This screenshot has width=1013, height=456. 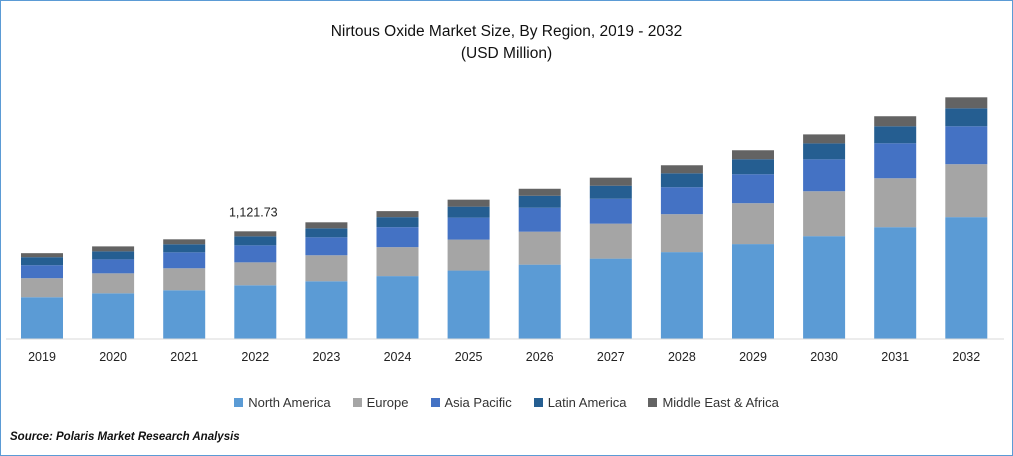 What do you see at coordinates (397, 222) in the screenshot?
I see `bar-segment-latin-america-2024` at bounding box center [397, 222].